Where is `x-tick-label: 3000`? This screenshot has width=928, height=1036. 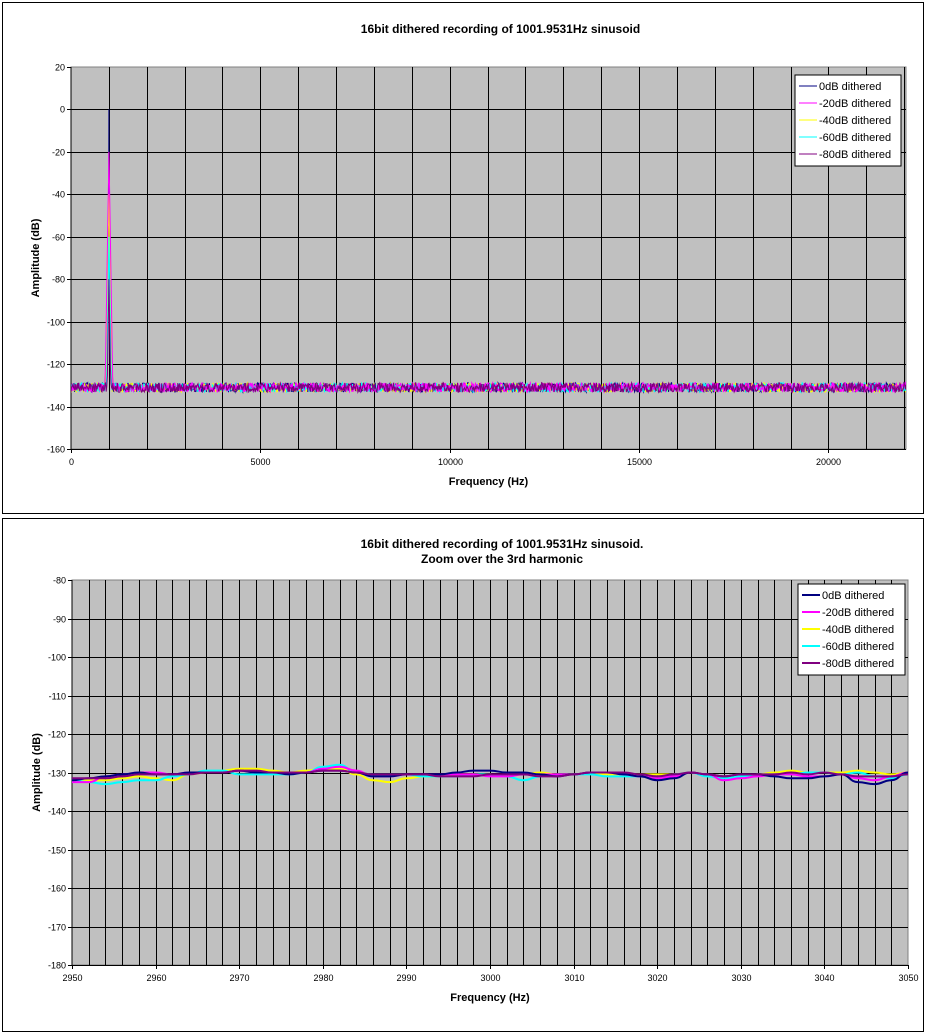
x-tick-label: 3000 is located at coordinates (490, 978).